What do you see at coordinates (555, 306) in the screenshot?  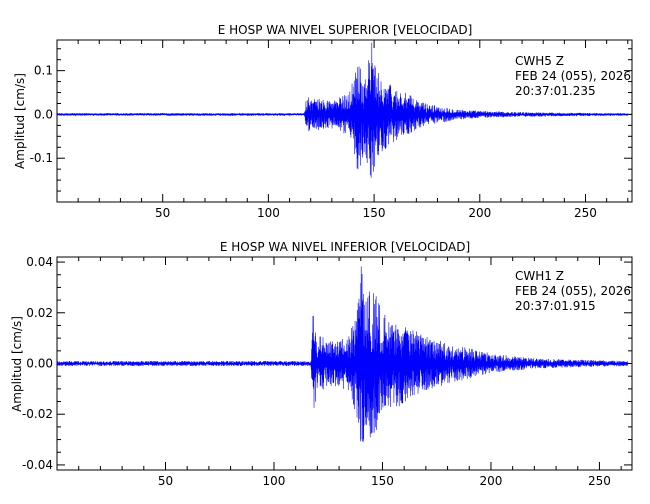 I see `time-label: 20:37:01.915` at bounding box center [555, 306].